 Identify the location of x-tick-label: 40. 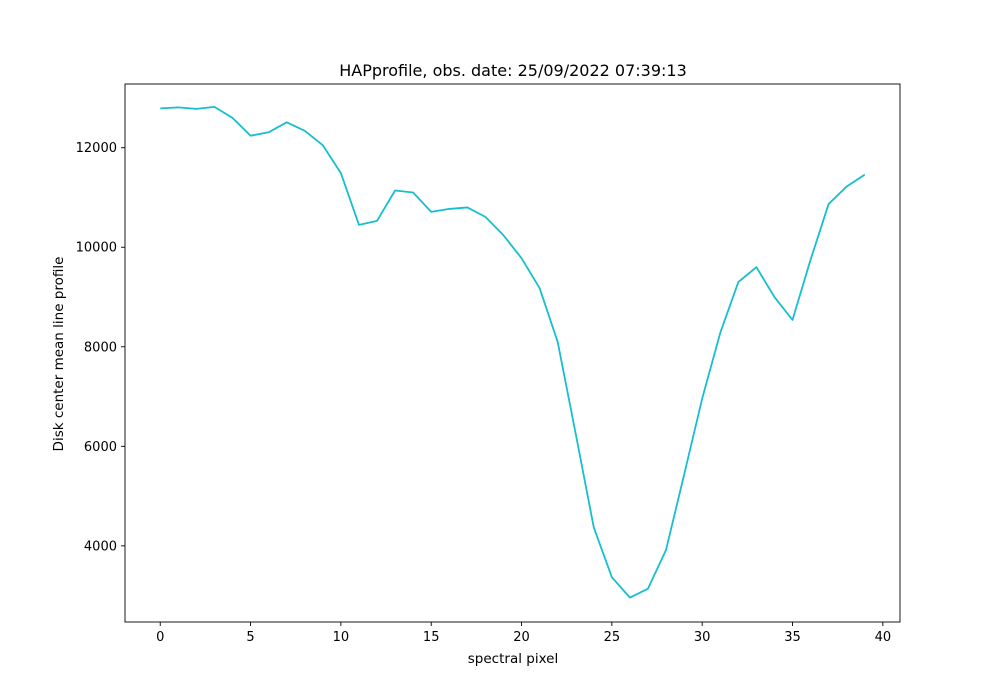
(883, 637).